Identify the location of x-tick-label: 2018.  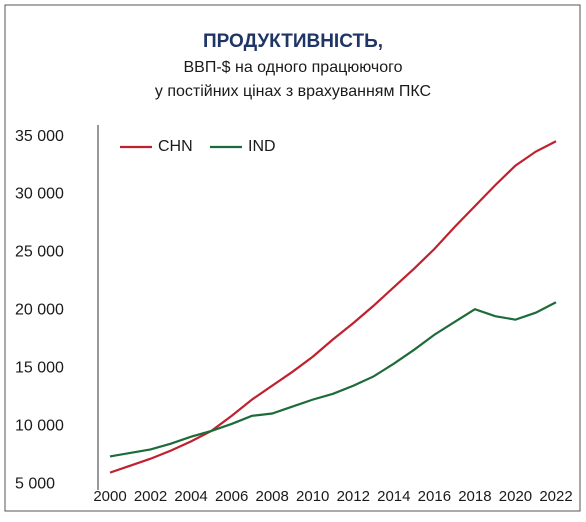
(474, 496).